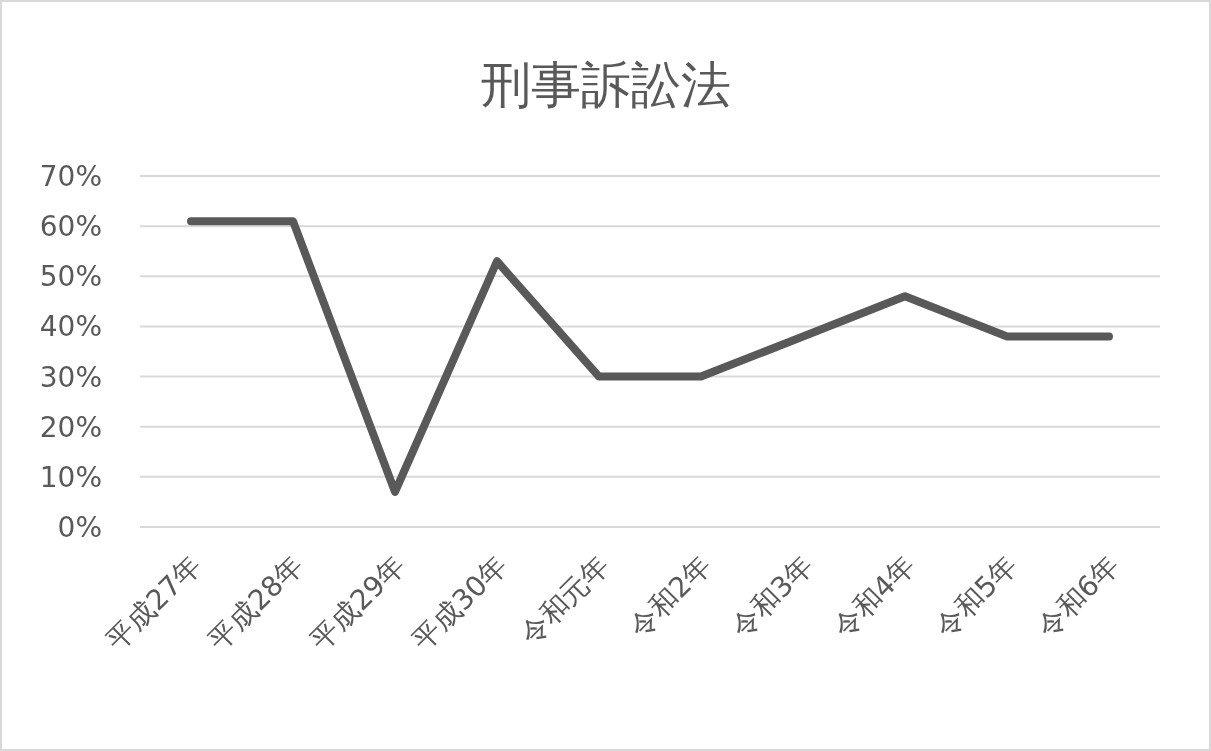 Image resolution: width=1211 pixels, height=751 pixels. Describe the element at coordinates (70, 176) in the screenshot. I see `y-tick-label: 70%` at that location.